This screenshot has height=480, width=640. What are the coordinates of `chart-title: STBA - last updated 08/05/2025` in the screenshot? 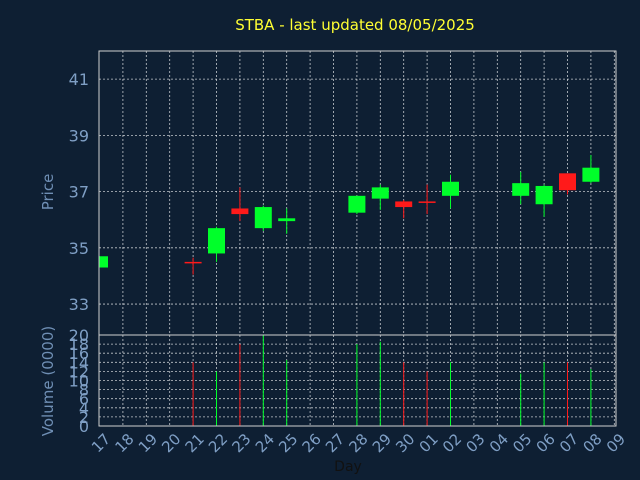 It's located at (355, 25).